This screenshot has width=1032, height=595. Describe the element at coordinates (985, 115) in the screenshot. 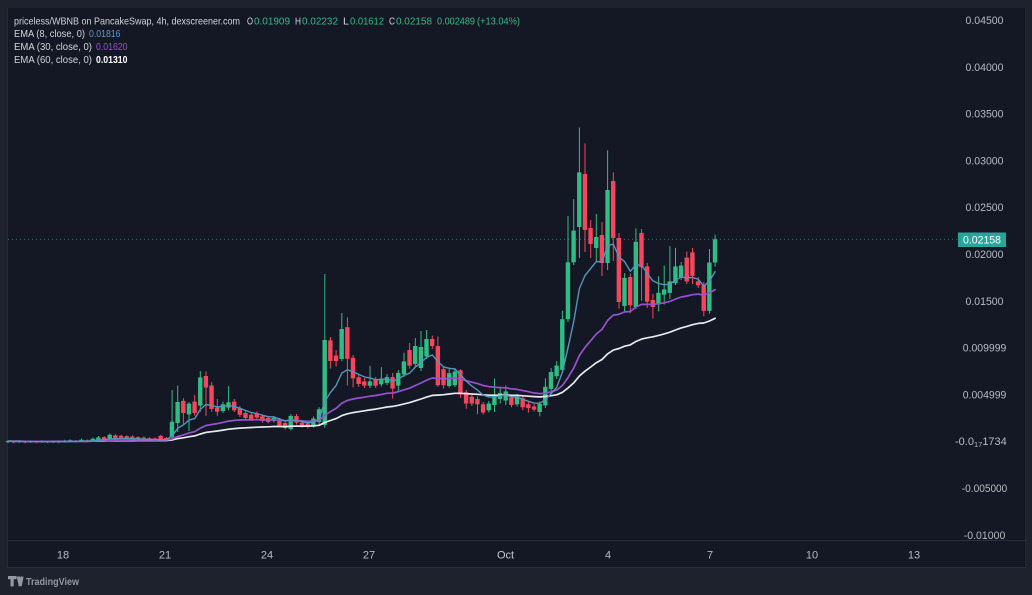

I see `svg-text: 0.03500` at that location.